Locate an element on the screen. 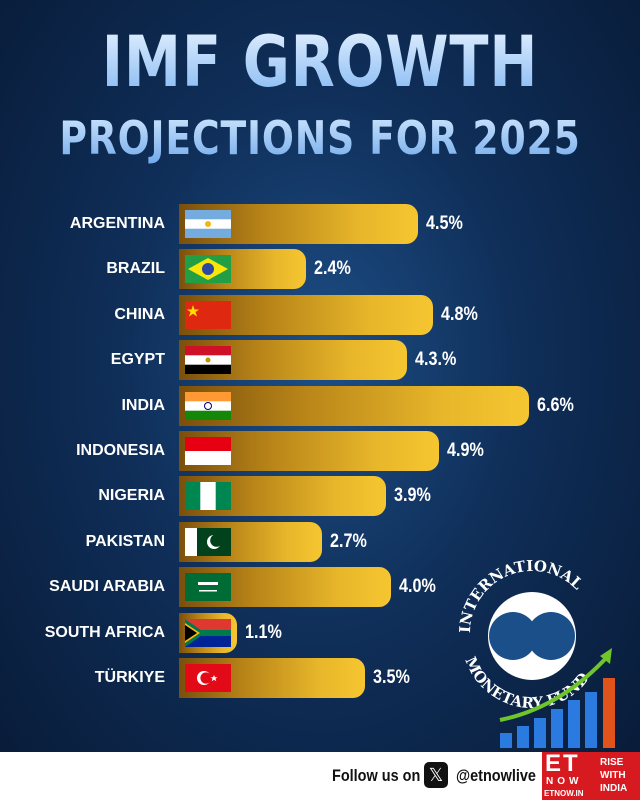 Image resolution: width=640 pixels, height=800 pixels. flag-sa-icon is located at coordinates (208, 587).